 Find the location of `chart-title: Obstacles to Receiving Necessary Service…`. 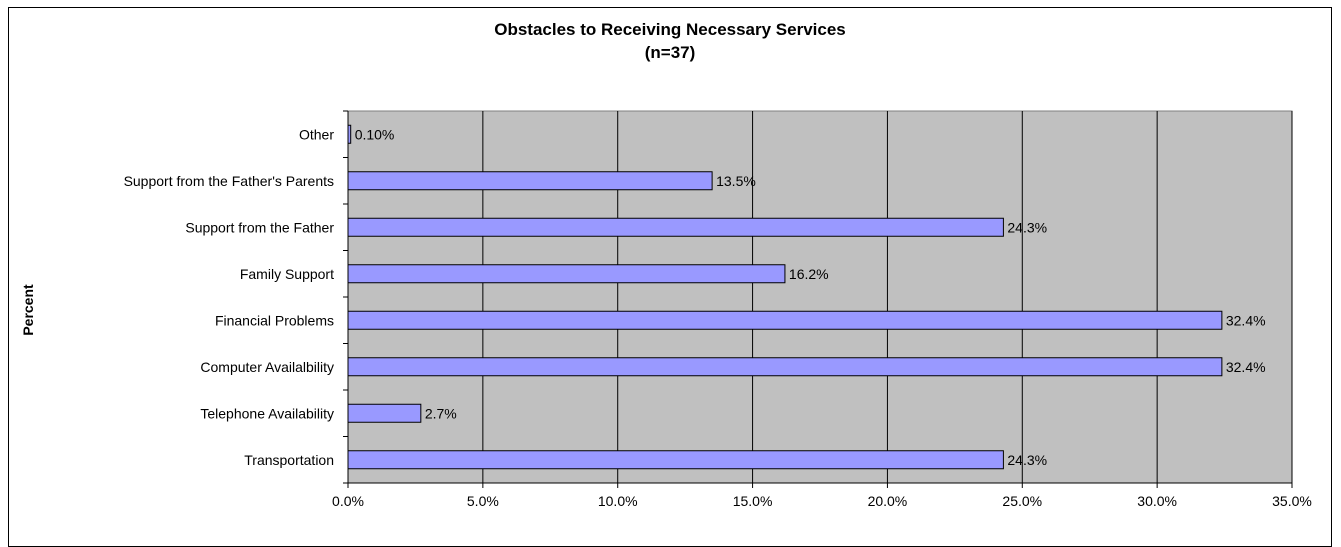

chart-title: Obstacles to Receiving Necessary Service… is located at coordinates (670, 29).